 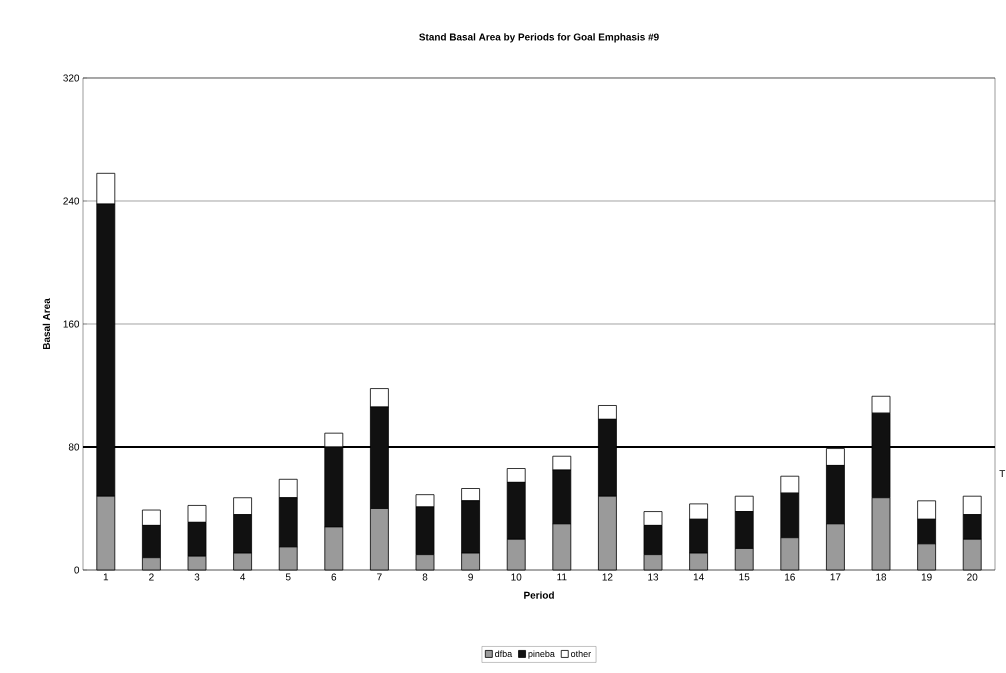 What do you see at coordinates (71, 201) in the screenshot?
I see `y-tick-label: 240` at bounding box center [71, 201].